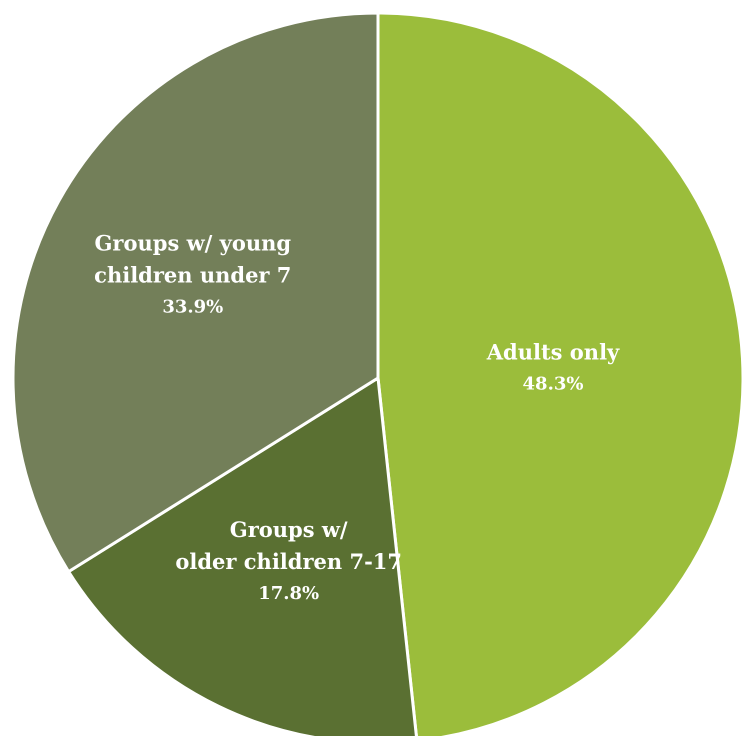 The image size is (742, 736). Describe the element at coordinates (193, 242) in the screenshot. I see `slice-name-line: Groups w/ young` at that location.